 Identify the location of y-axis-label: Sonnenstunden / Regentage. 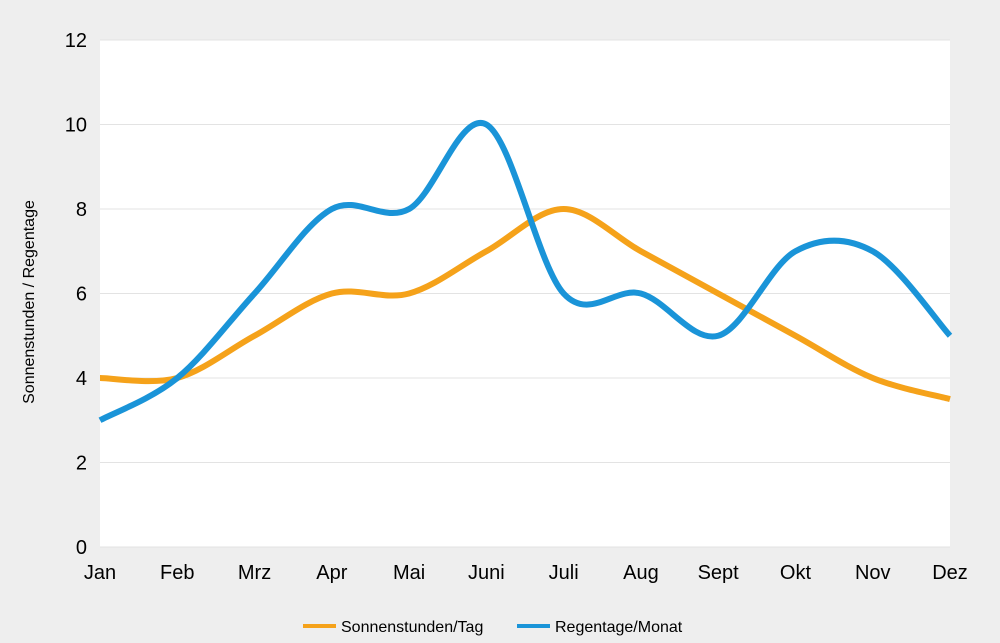
(29, 302).